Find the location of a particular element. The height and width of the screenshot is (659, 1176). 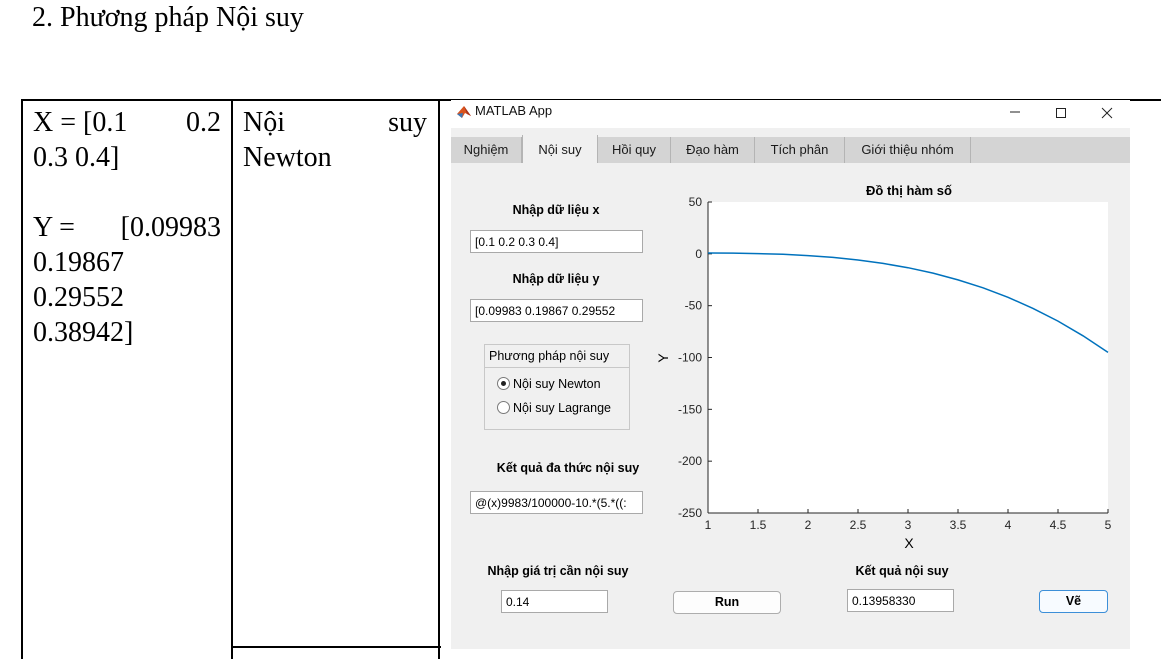

y-tick-label: -100 is located at coordinates (690, 358).